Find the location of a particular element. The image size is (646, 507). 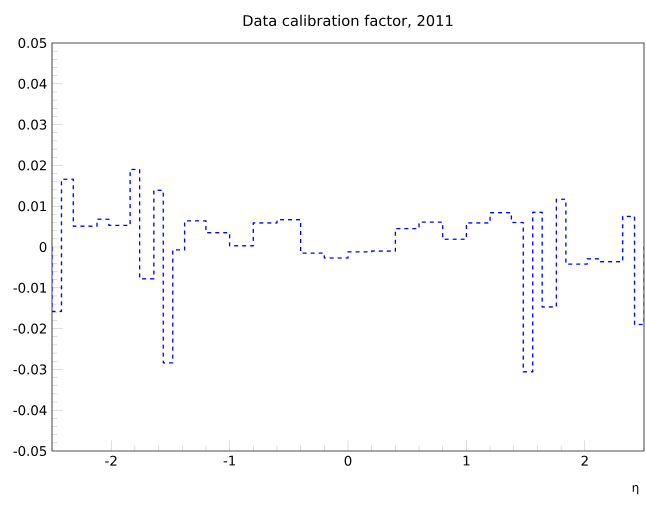

y-tick-label: -0.03 is located at coordinates (29, 369).